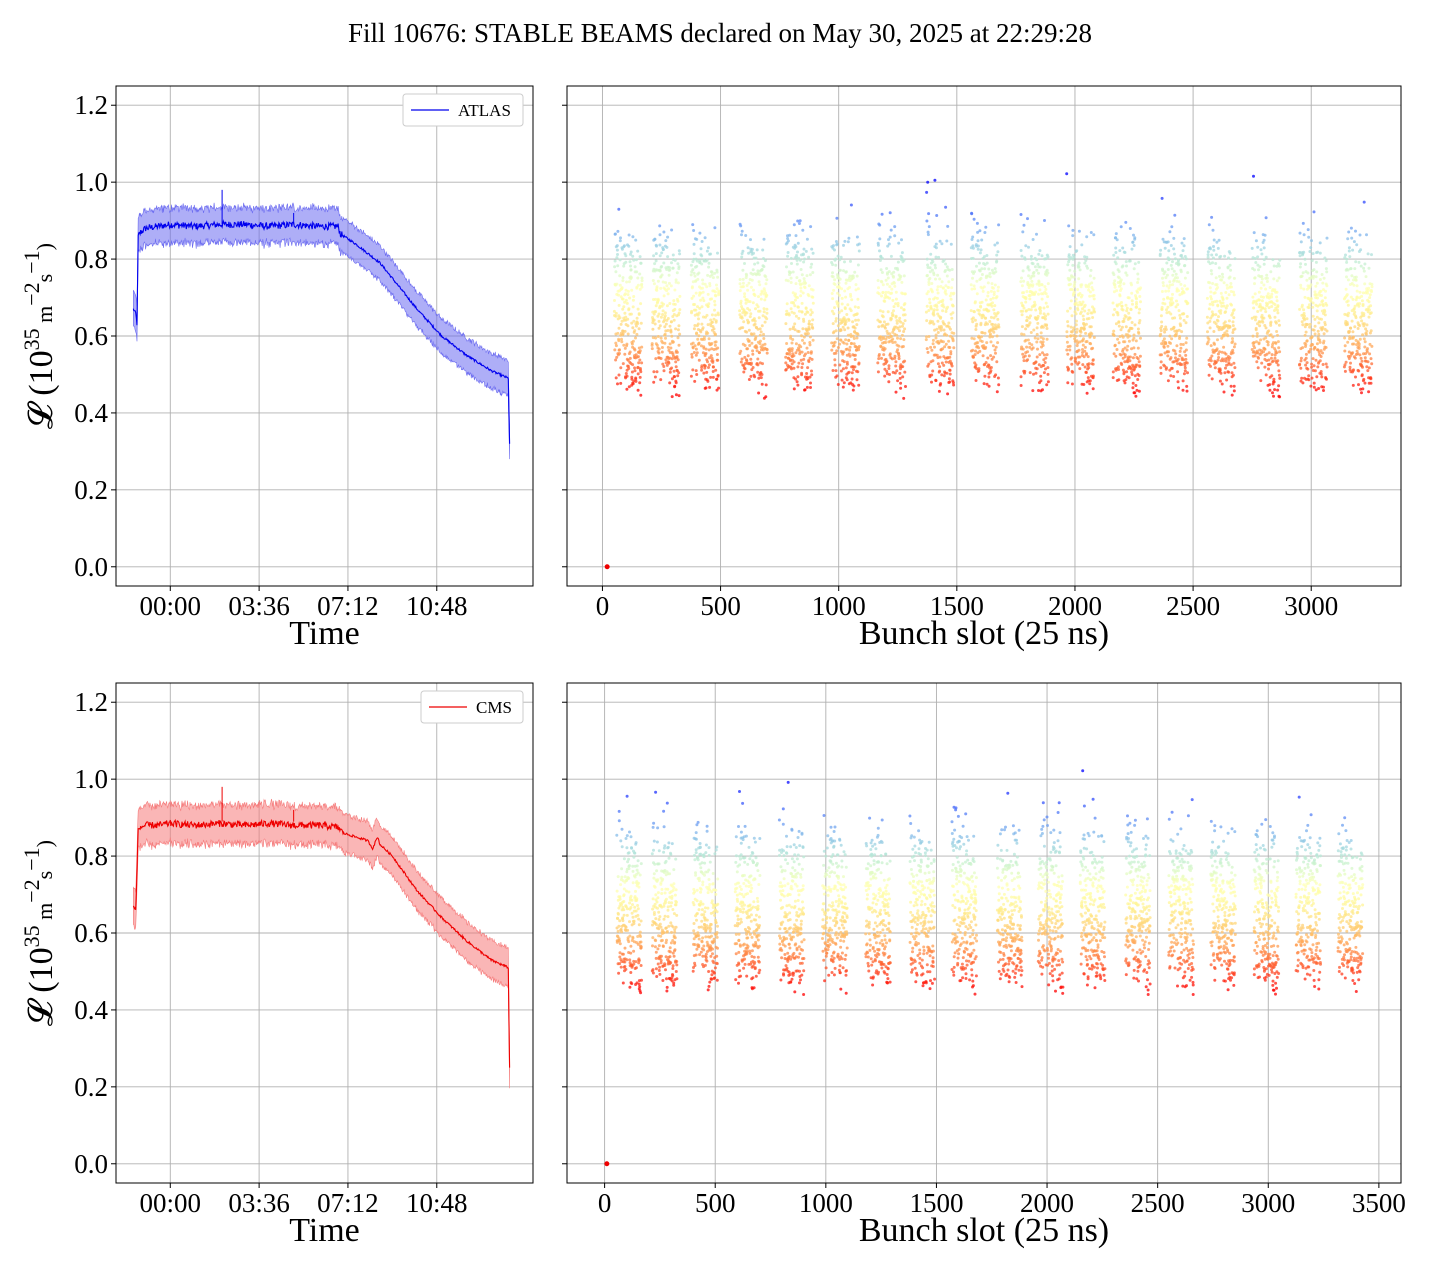 The image size is (1440, 1280). I want to click on y-tick-label: 0.2, so click(91, 490).